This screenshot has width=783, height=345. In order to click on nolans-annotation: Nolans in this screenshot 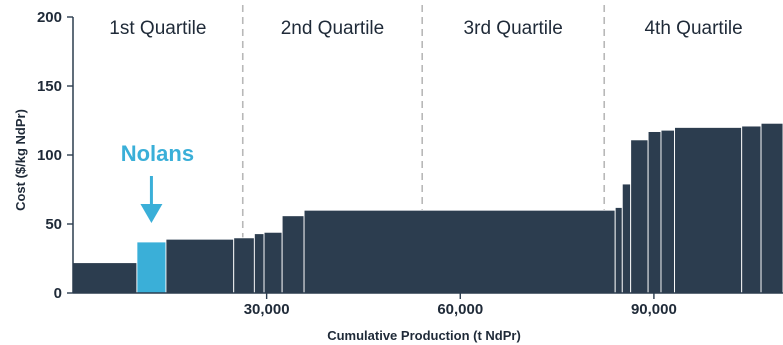, I will do `click(157, 182)`.